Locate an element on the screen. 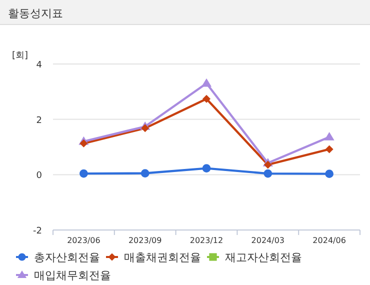 This screenshot has width=370, height=285. y-tick-label: 0 is located at coordinates (39, 176).